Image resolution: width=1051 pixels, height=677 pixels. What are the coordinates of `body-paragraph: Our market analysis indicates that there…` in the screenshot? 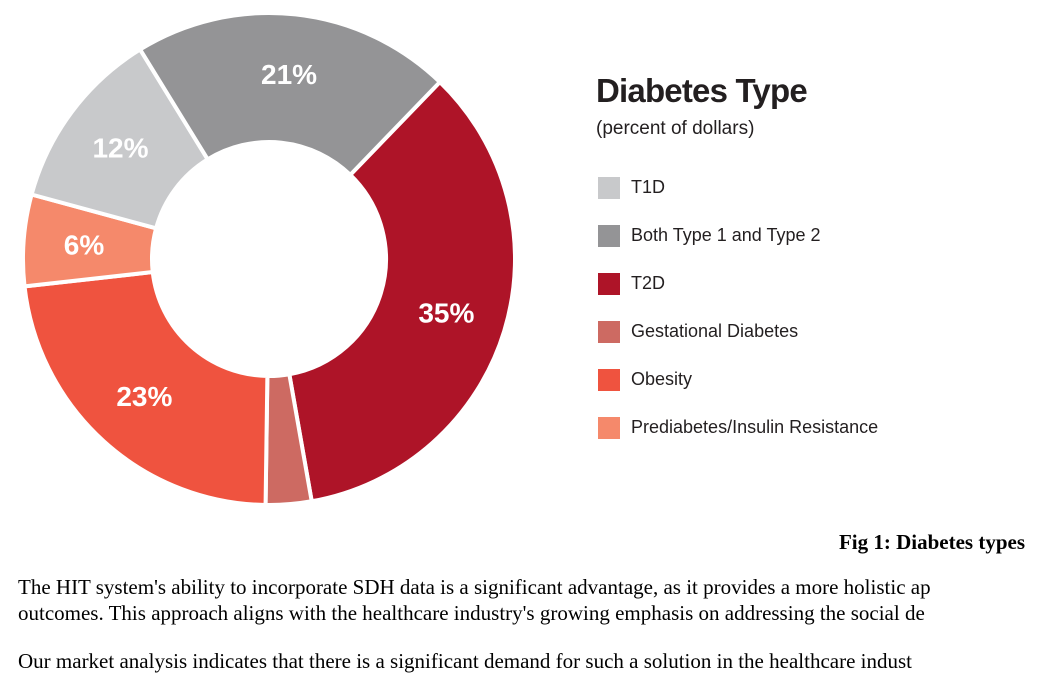 It's located at (465, 661).